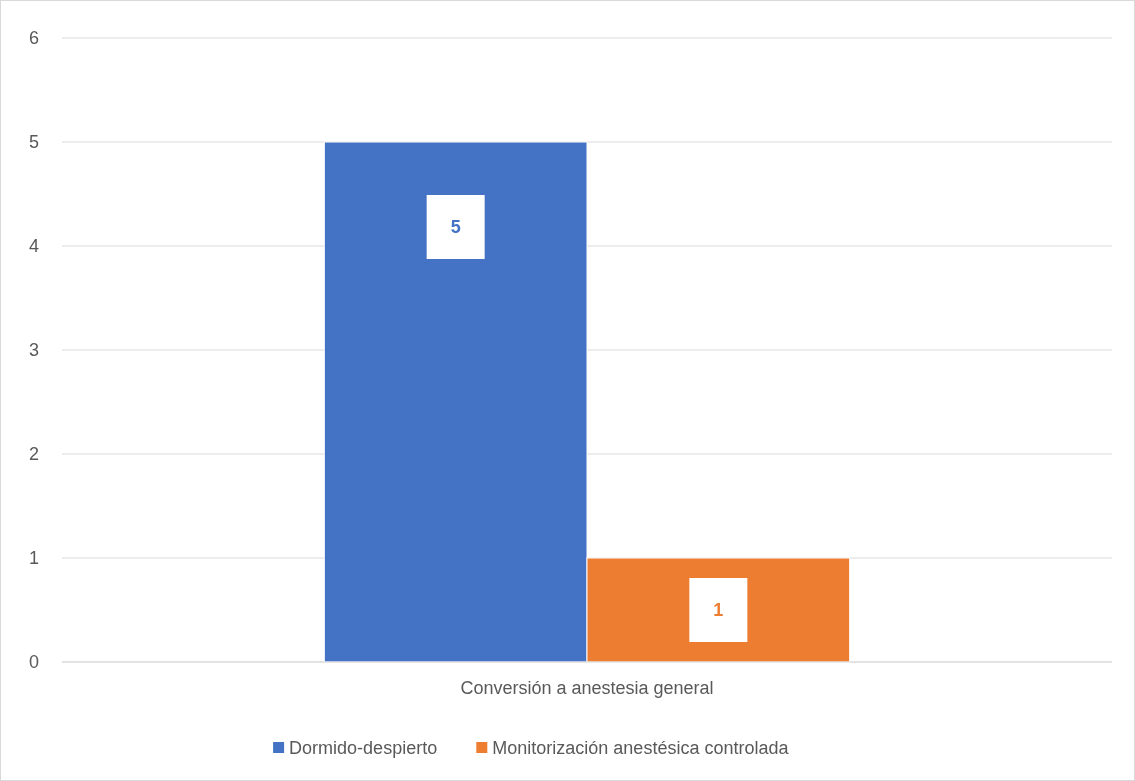 The height and width of the screenshot is (781, 1135). What do you see at coordinates (718, 610) in the screenshot?
I see `data-label: 1` at bounding box center [718, 610].